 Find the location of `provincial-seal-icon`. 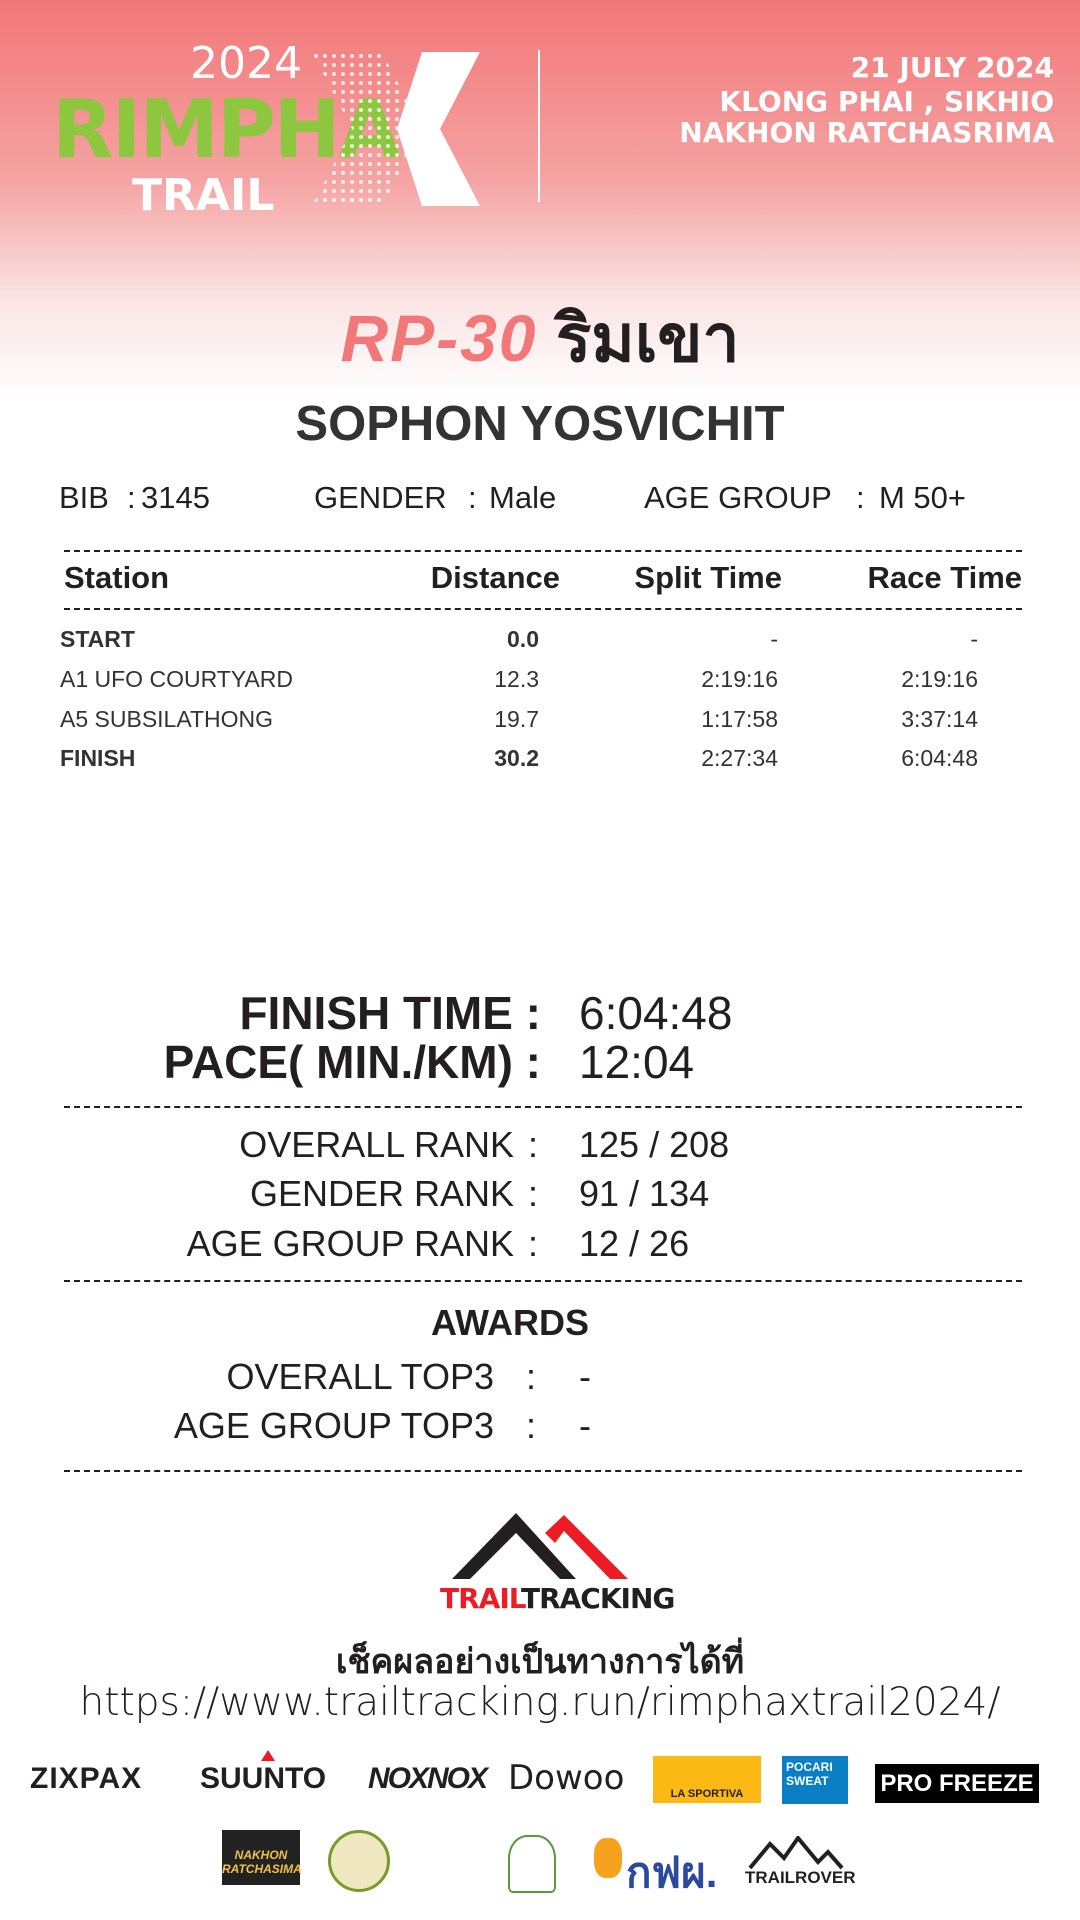

provincial-seal-icon is located at coordinates (359, 1861).